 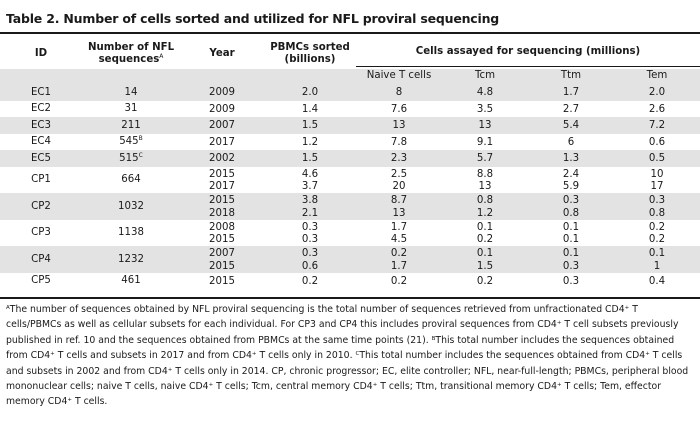 I want to click on row-id: EC5, so click(x=41, y=158).